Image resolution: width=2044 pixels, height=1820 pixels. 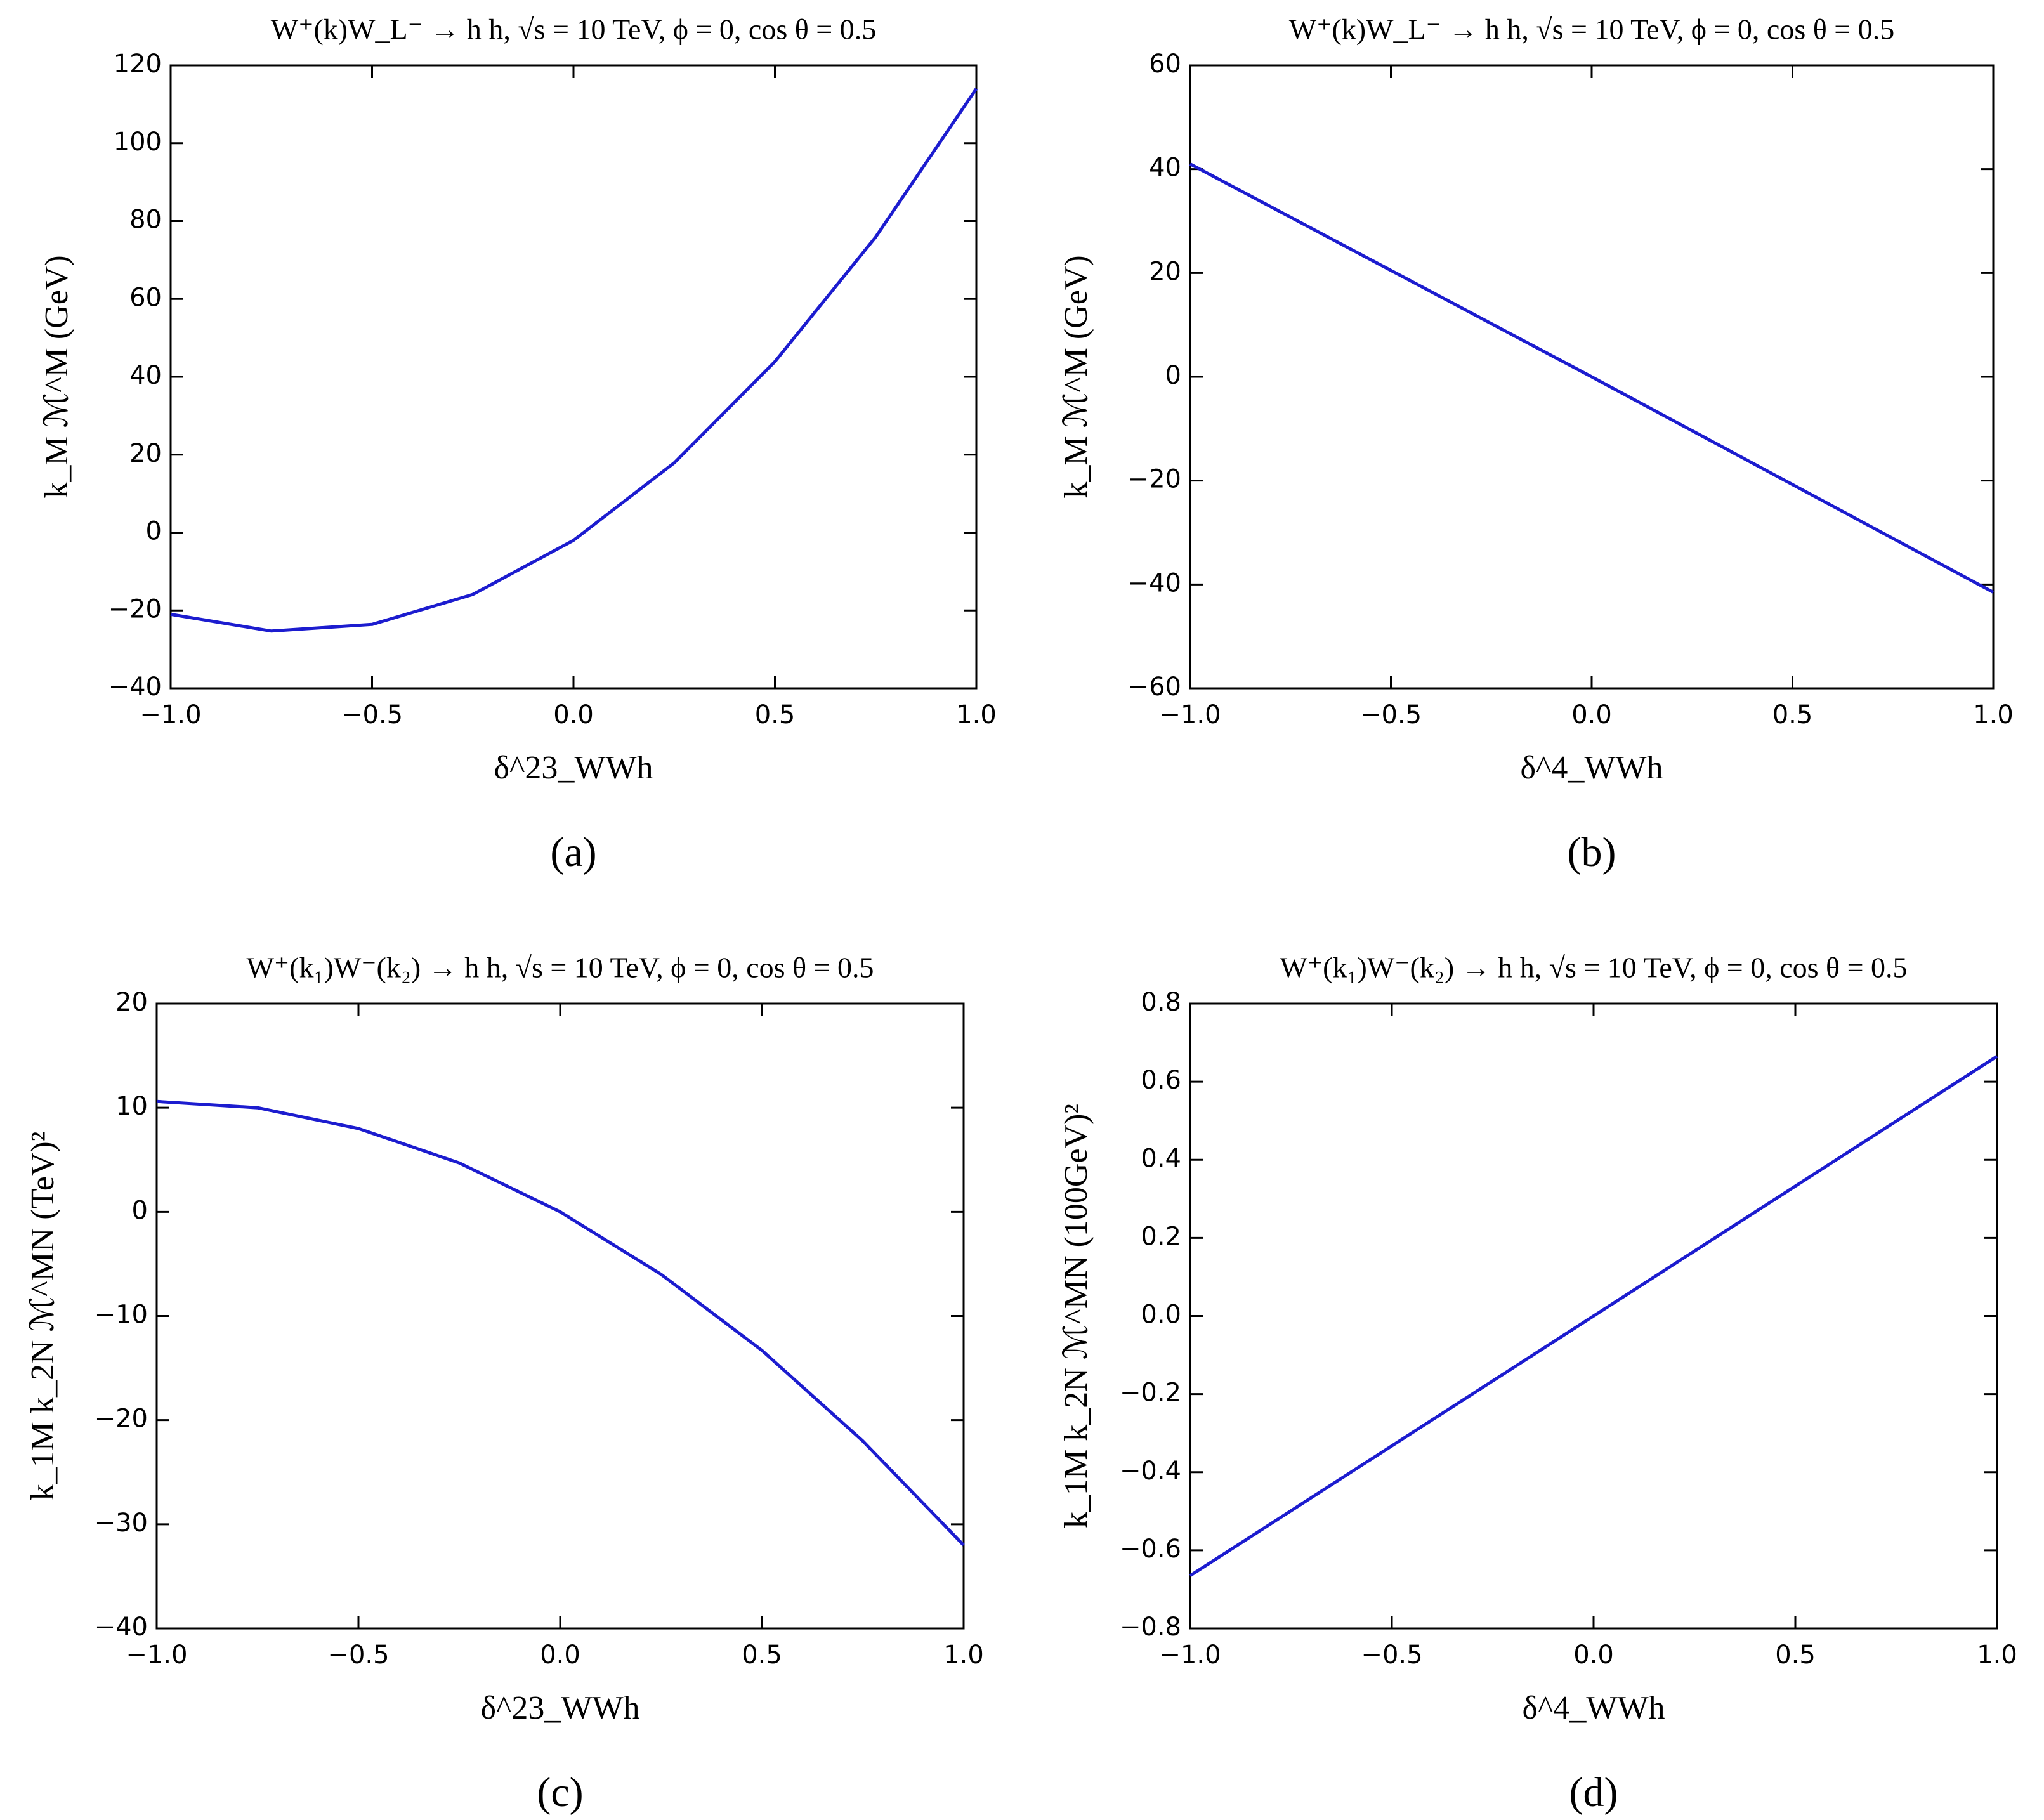 What do you see at coordinates (1161, 1158) in the screenshot?
I see `y-tick-label: 0.4` at bounding box center [1161, 1158].